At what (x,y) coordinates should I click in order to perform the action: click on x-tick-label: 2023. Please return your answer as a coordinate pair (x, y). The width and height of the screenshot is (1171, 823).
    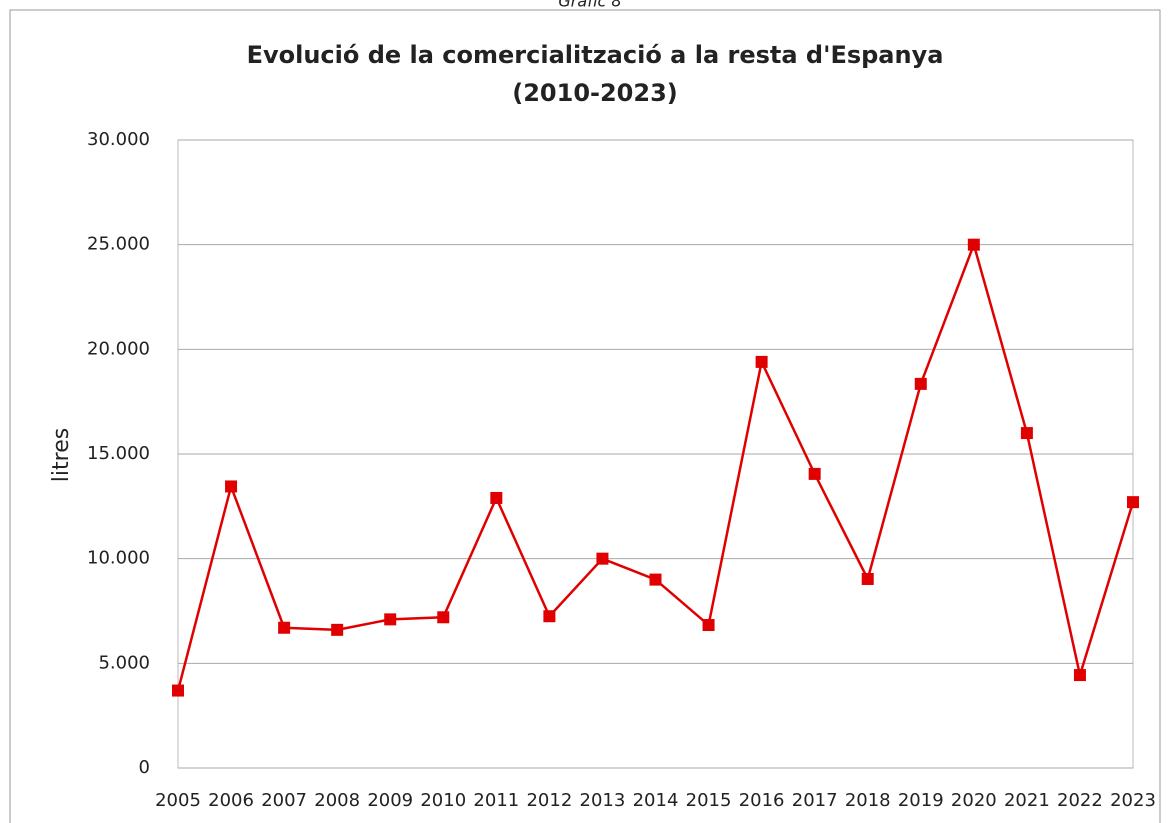
    Looking at the image, I should click on (1133, 800).